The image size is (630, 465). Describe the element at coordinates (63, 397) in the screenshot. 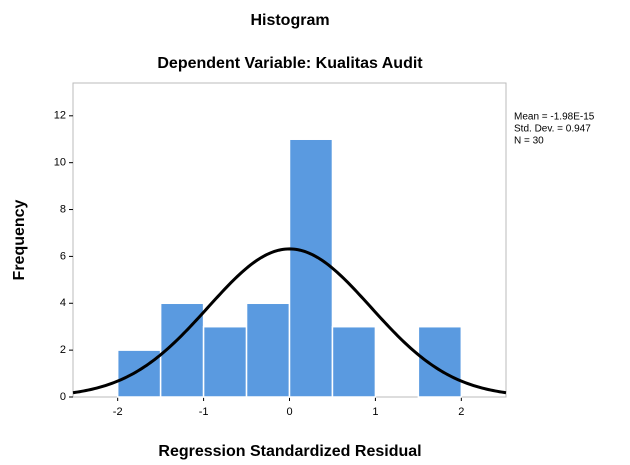

I see `y-tick-label: 0` at that location.